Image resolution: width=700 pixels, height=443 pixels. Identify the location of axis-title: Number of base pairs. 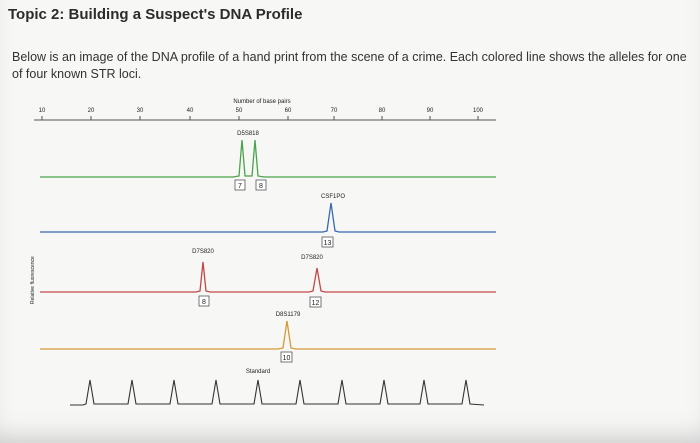
(261, 102).